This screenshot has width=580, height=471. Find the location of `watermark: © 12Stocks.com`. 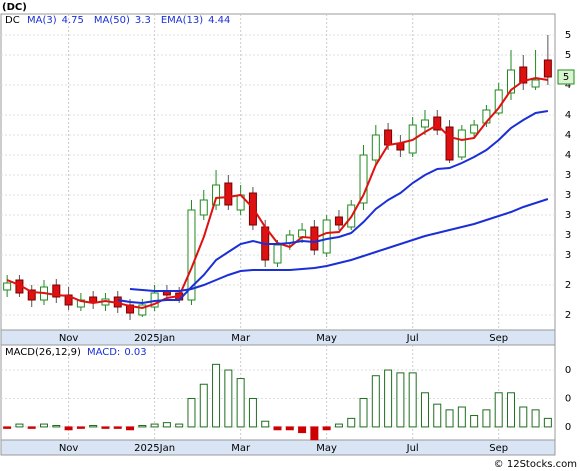

watermark: © 12Stocks.com is located at coordinates (535, 464).